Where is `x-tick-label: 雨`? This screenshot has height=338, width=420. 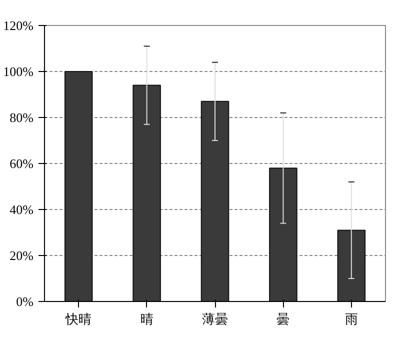
x-tick-label: 雨 is located at coordinates (351, 320).